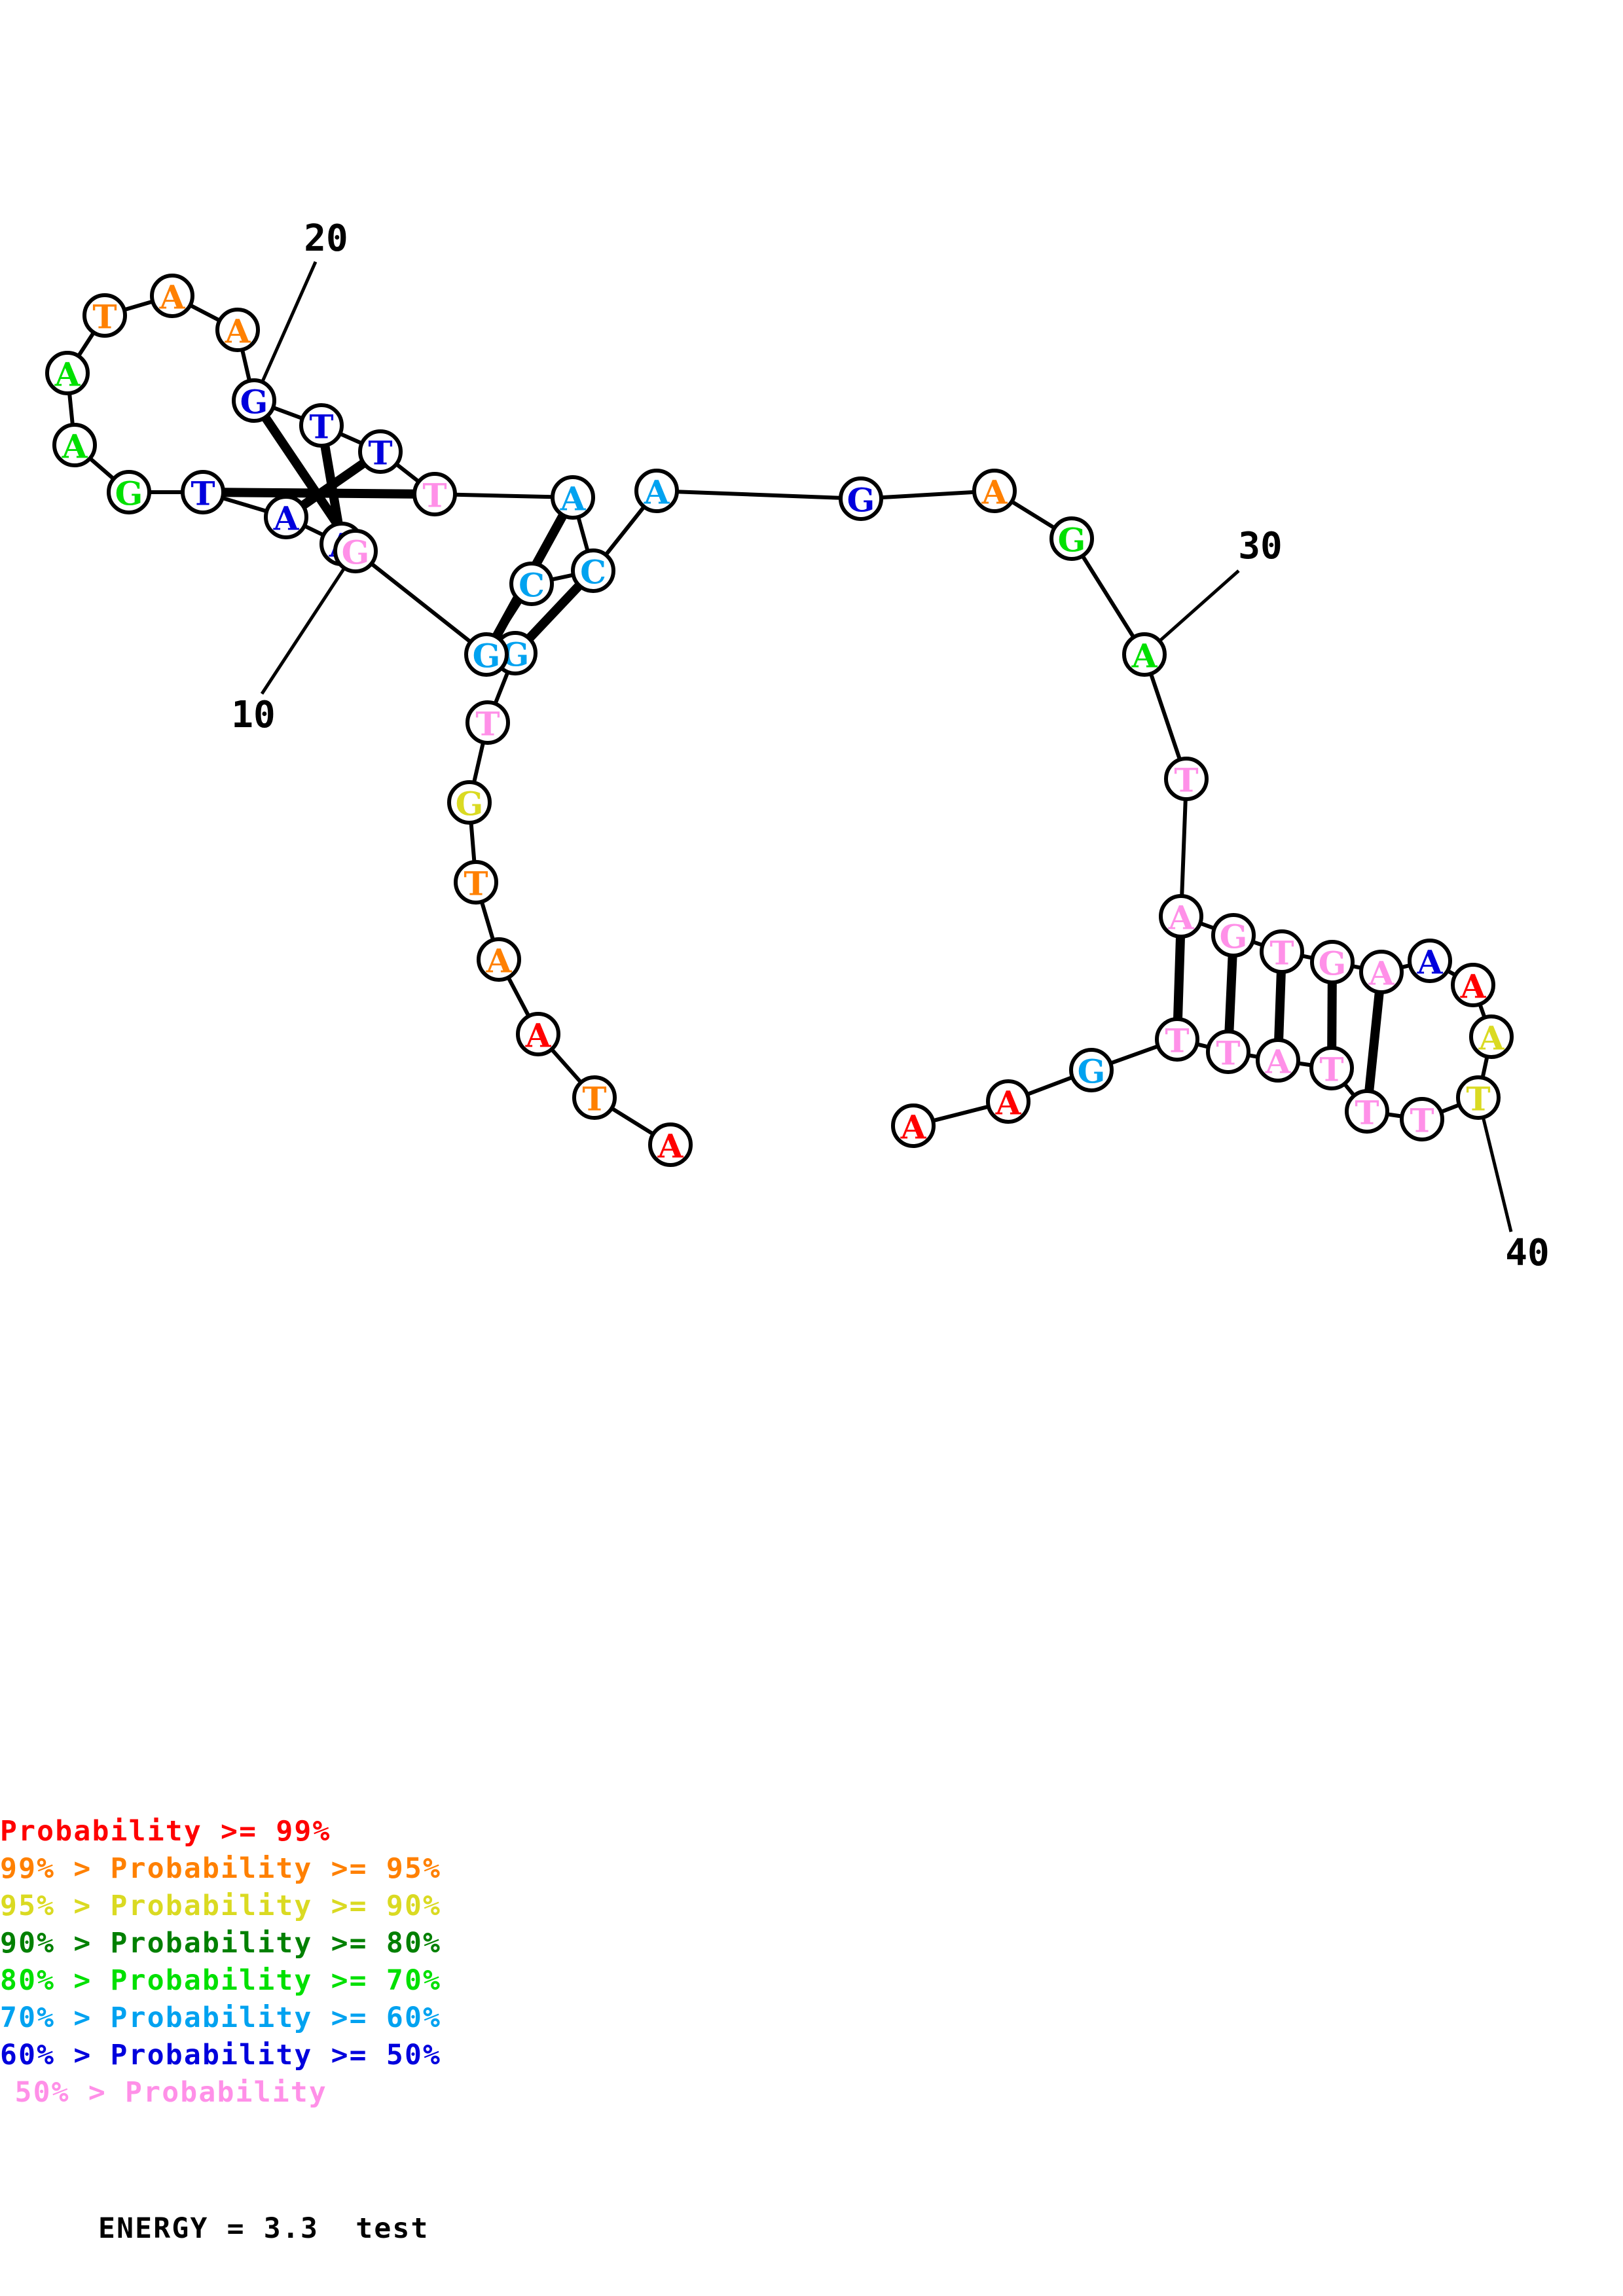  Describe the element at coordinates (263, 2228) in the screenshot. I see `energy-readout: ENERGY = 3.3 test` at that location.